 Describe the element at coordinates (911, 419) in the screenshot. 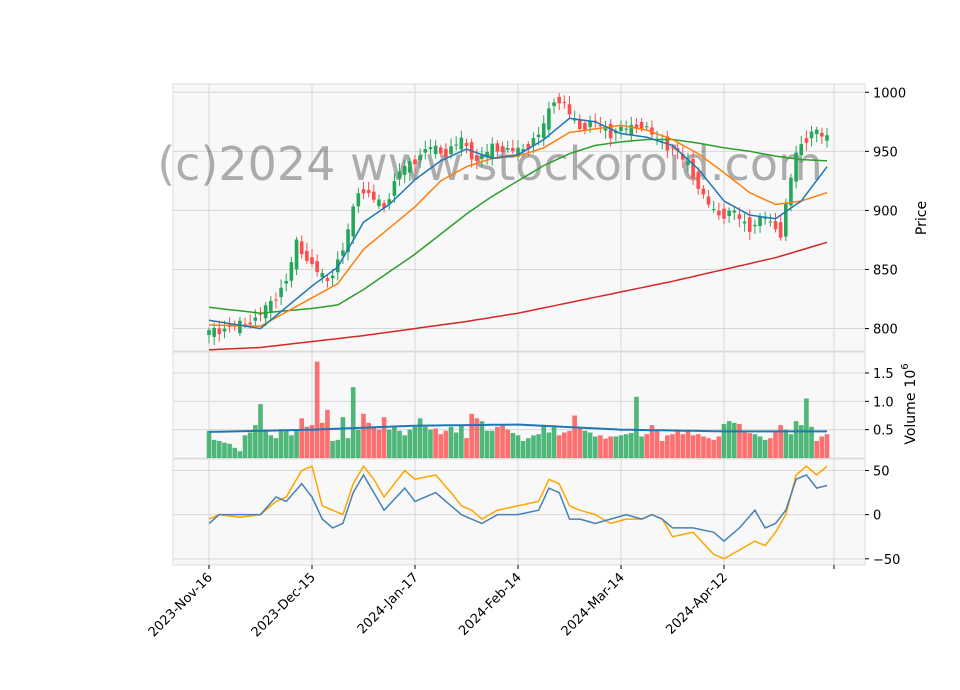

I see `volume-label: Volume` at that location.